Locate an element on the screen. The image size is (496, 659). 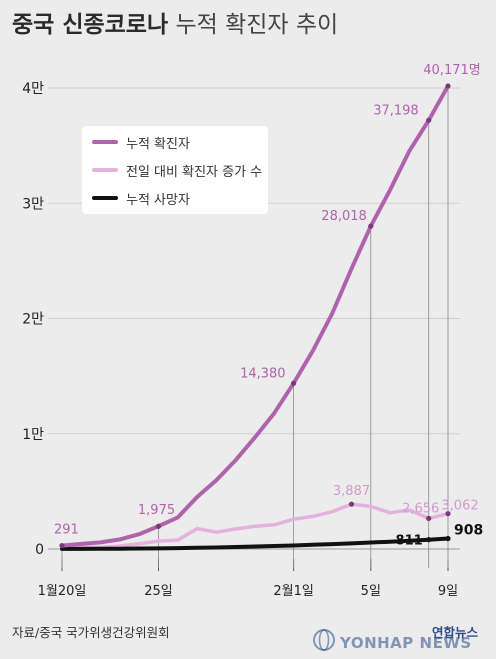
legend: 누적 확진자 전일 대비 확진자 증가 수 누적 사망자 is located at coordinates (175, 170).